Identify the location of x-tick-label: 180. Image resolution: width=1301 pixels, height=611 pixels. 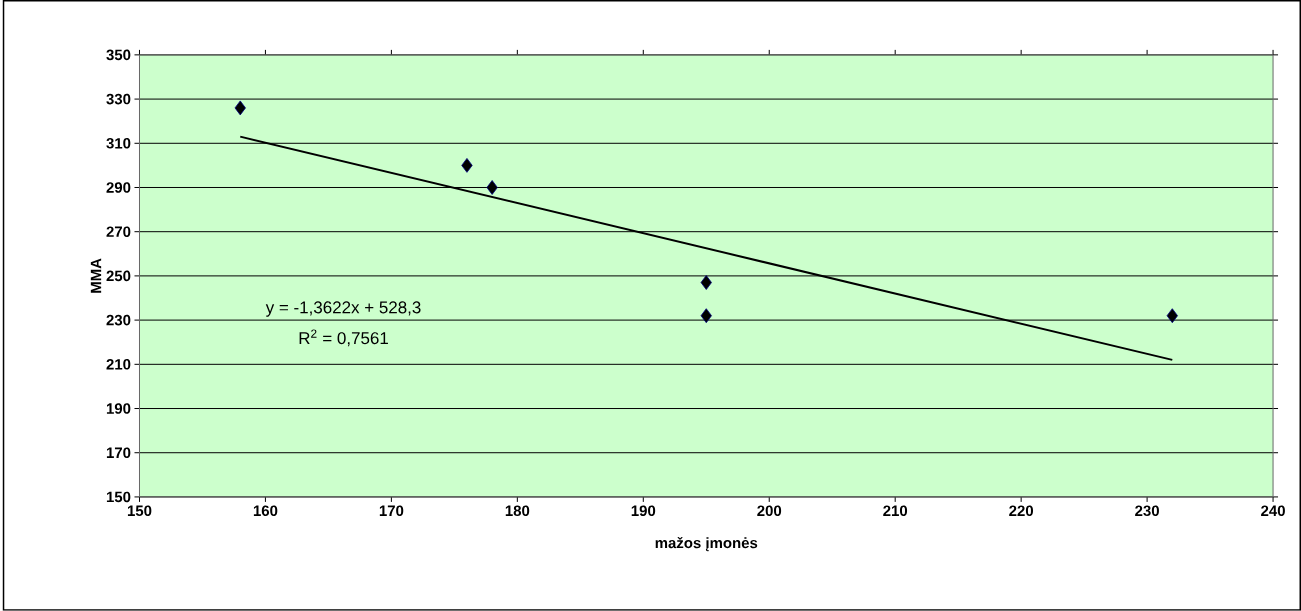
(517, 511).